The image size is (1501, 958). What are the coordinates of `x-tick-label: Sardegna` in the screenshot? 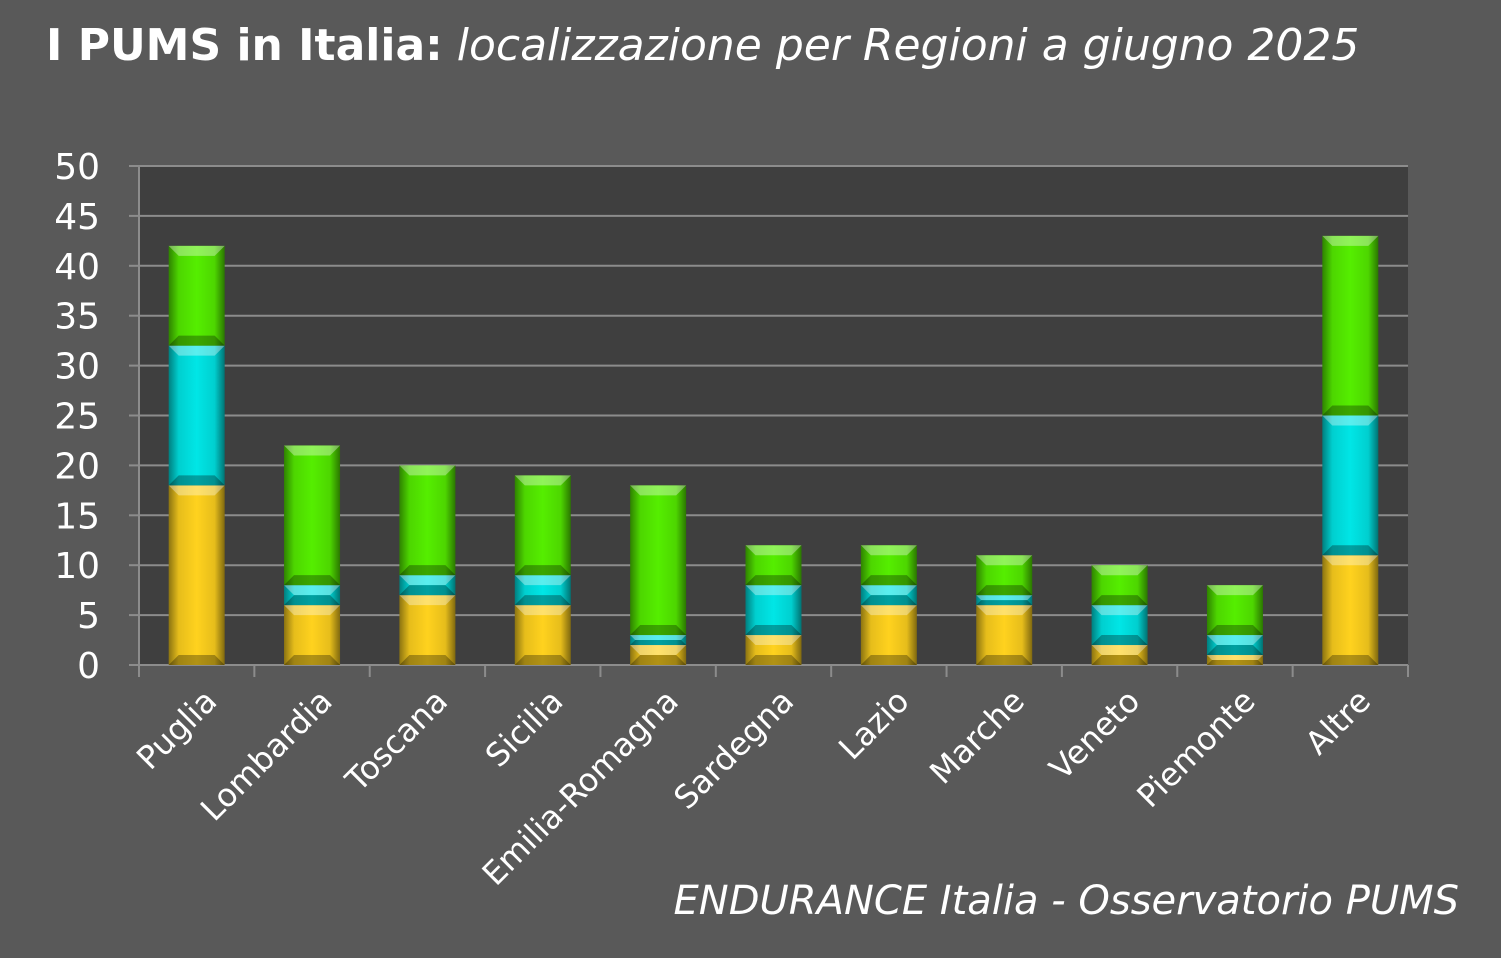 It's located at (733, 749).